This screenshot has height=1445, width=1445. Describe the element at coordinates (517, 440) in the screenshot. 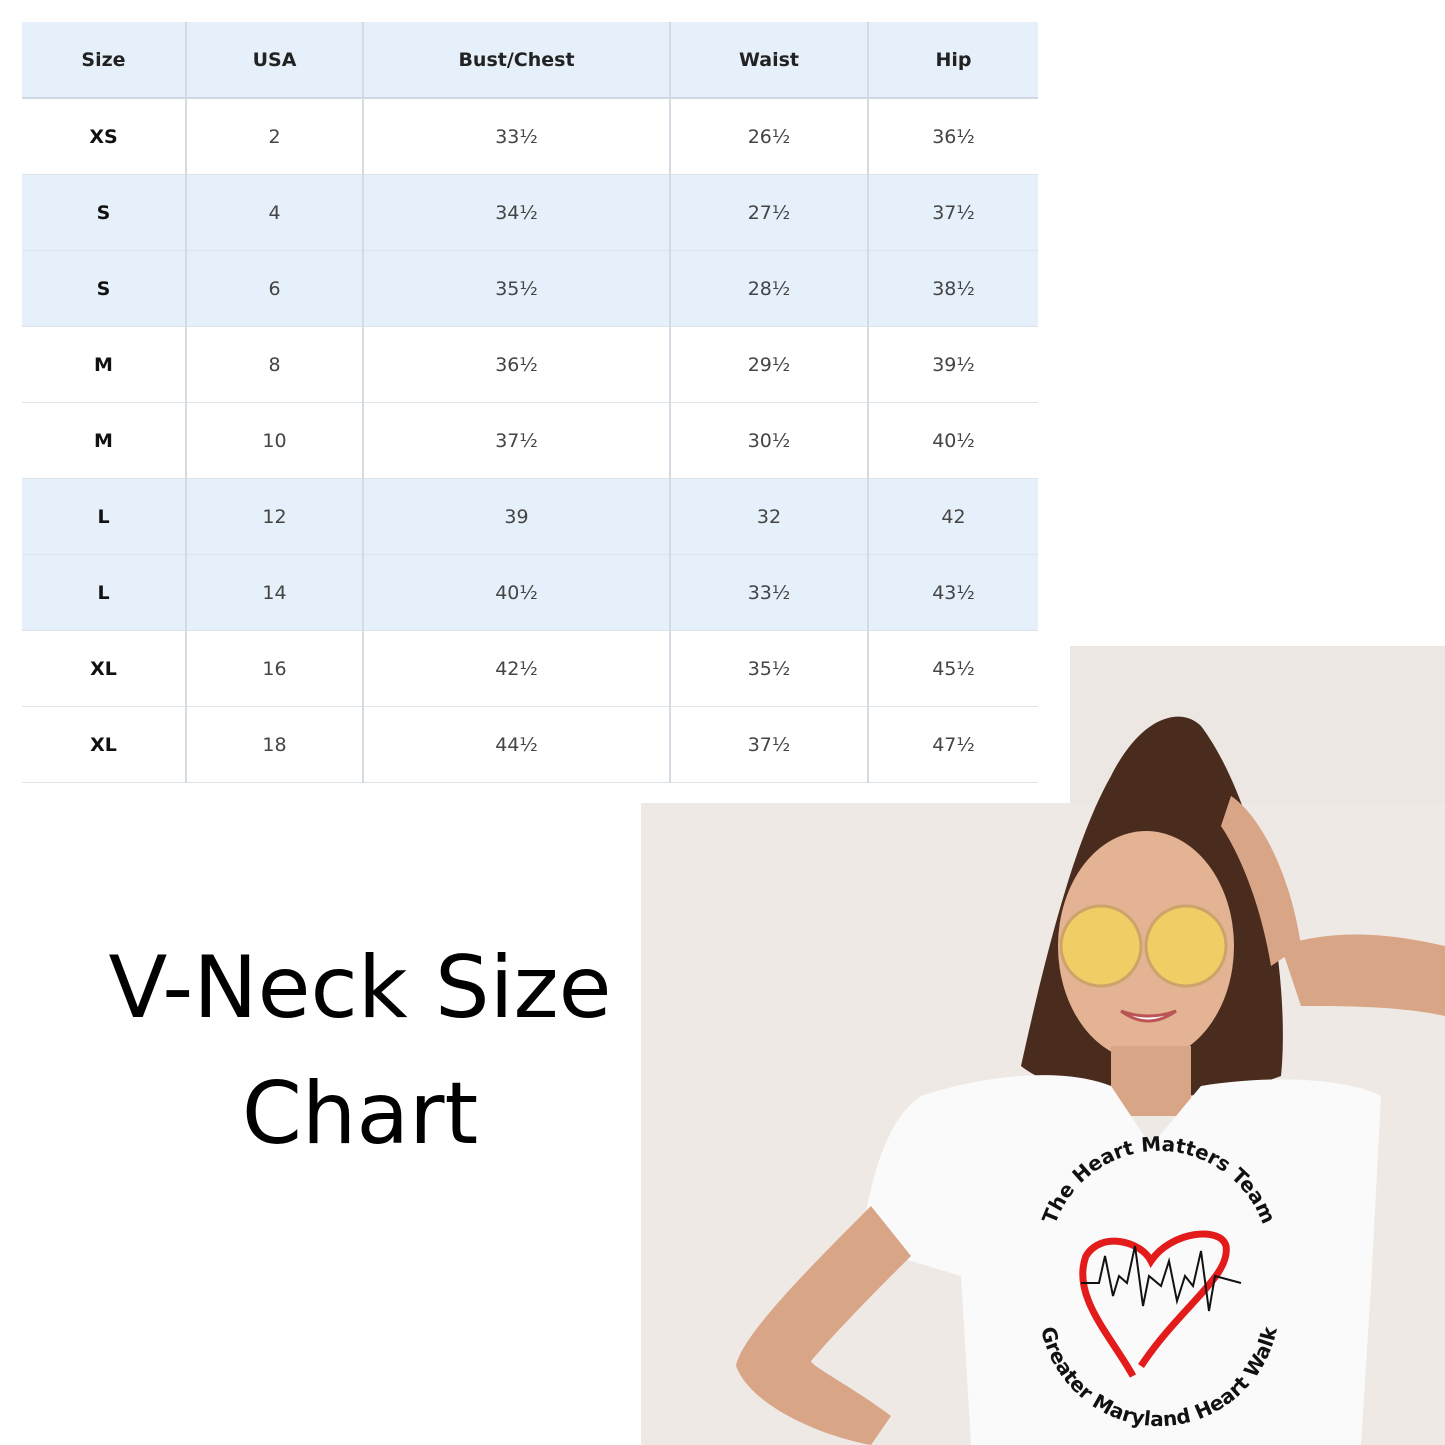

I see `cell-bust-chest: 37½` at that location.